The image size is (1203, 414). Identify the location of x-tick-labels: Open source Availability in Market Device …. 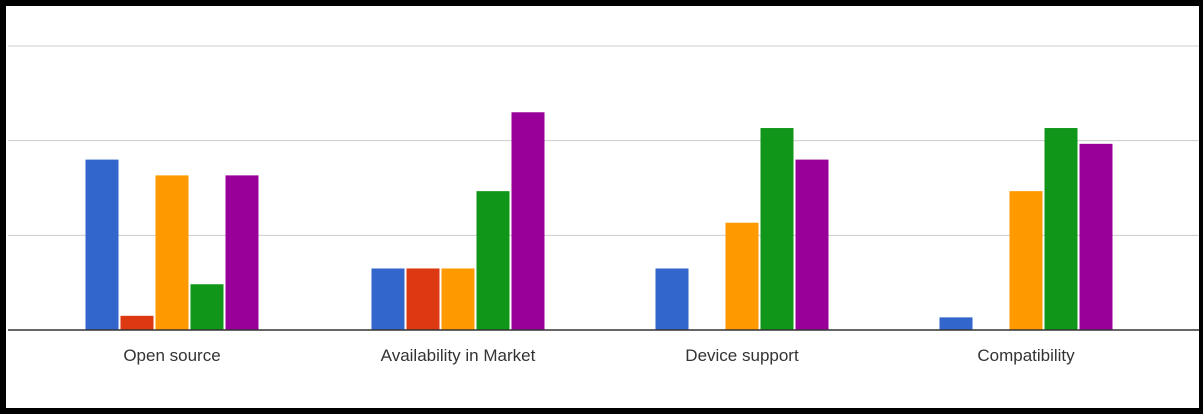
(599, 355).